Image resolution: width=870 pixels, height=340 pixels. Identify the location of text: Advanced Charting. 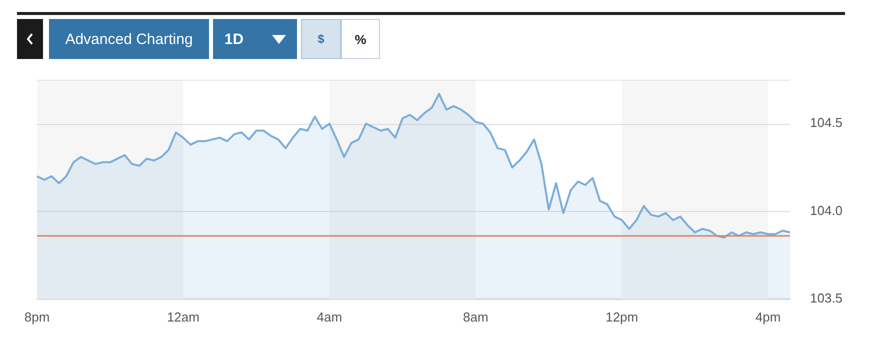
(129, 39).